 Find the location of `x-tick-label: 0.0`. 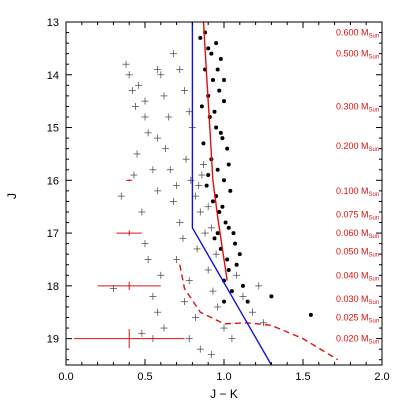

x-tick-label: 0.0 is located at coordinates (65, 377).